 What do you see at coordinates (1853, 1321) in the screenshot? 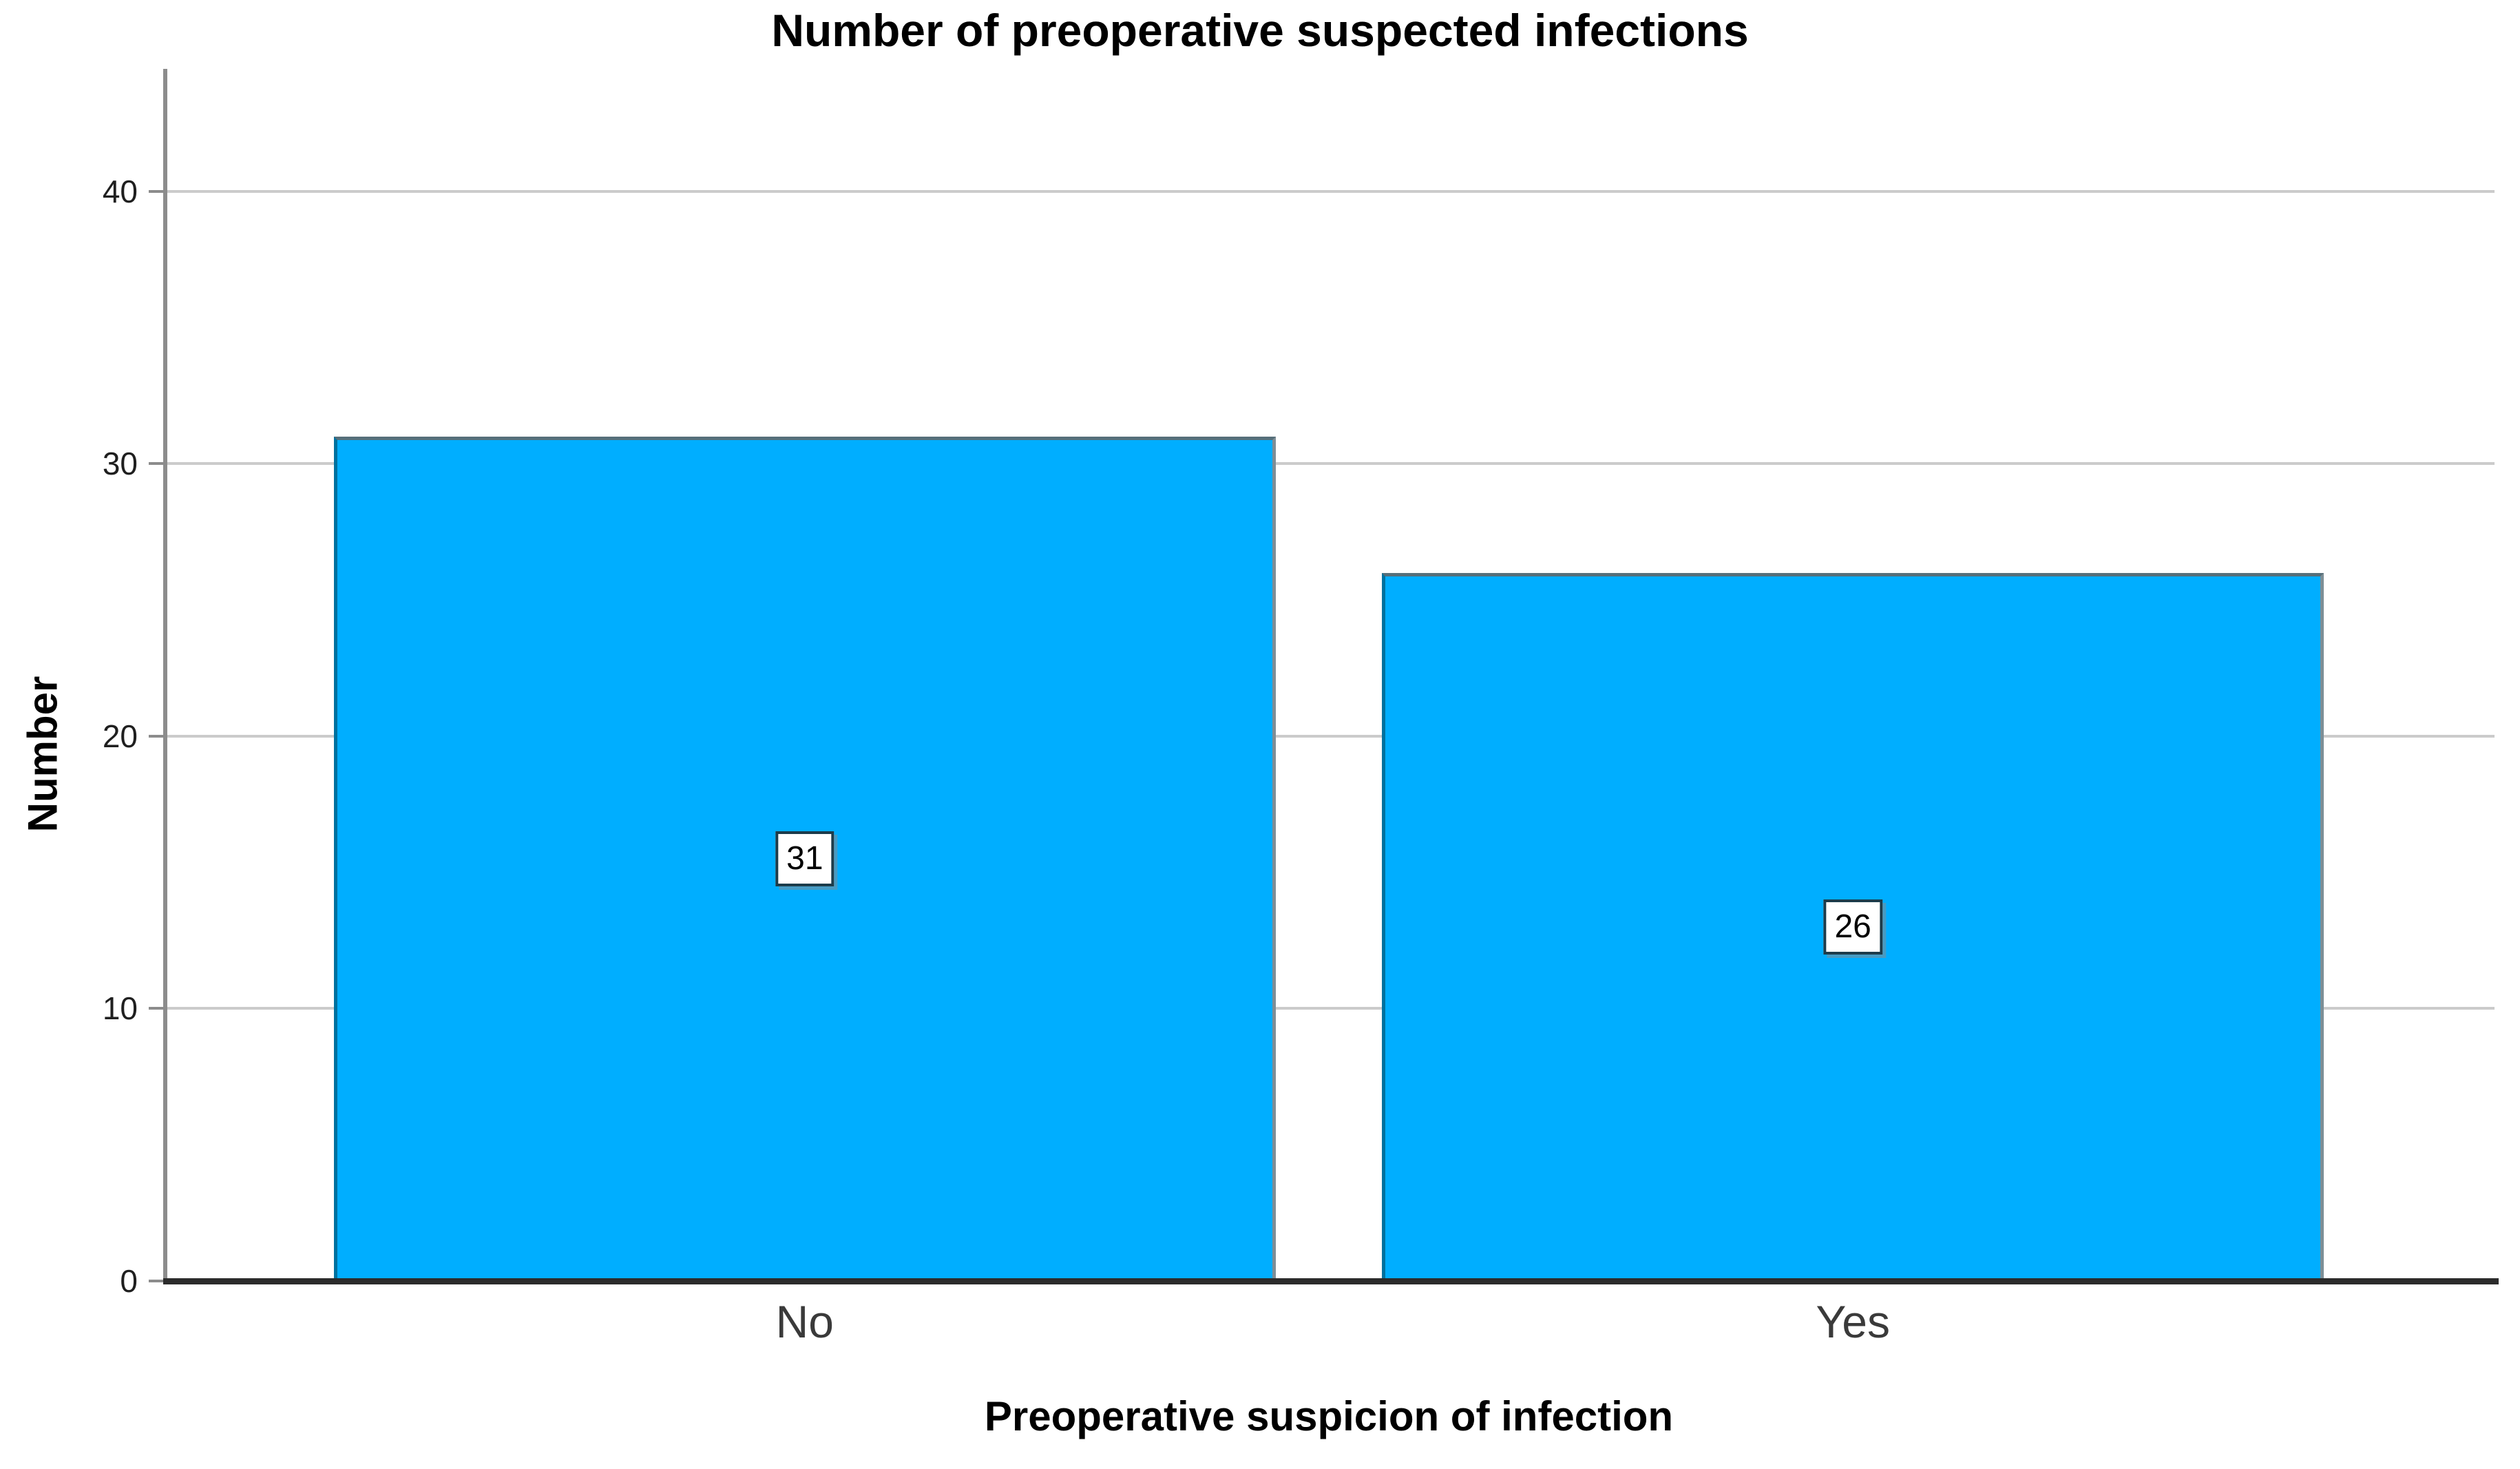
I see `x-category-label-yes: Yes` at bounding box center [1853, 1321].